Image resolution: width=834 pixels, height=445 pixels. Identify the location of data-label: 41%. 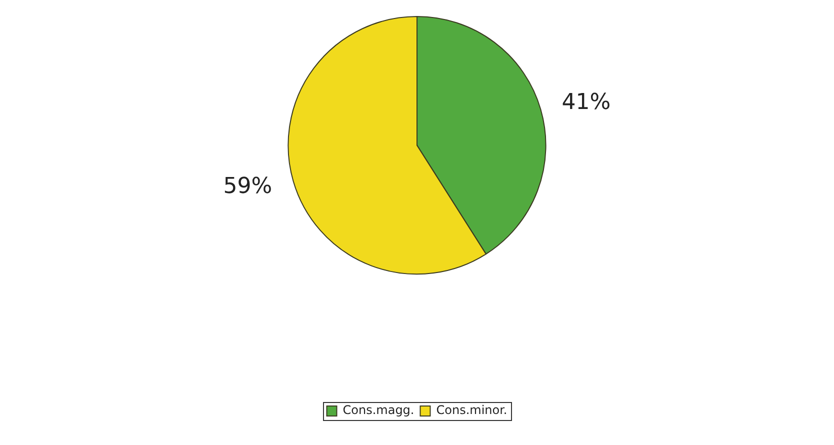
(586, 102).